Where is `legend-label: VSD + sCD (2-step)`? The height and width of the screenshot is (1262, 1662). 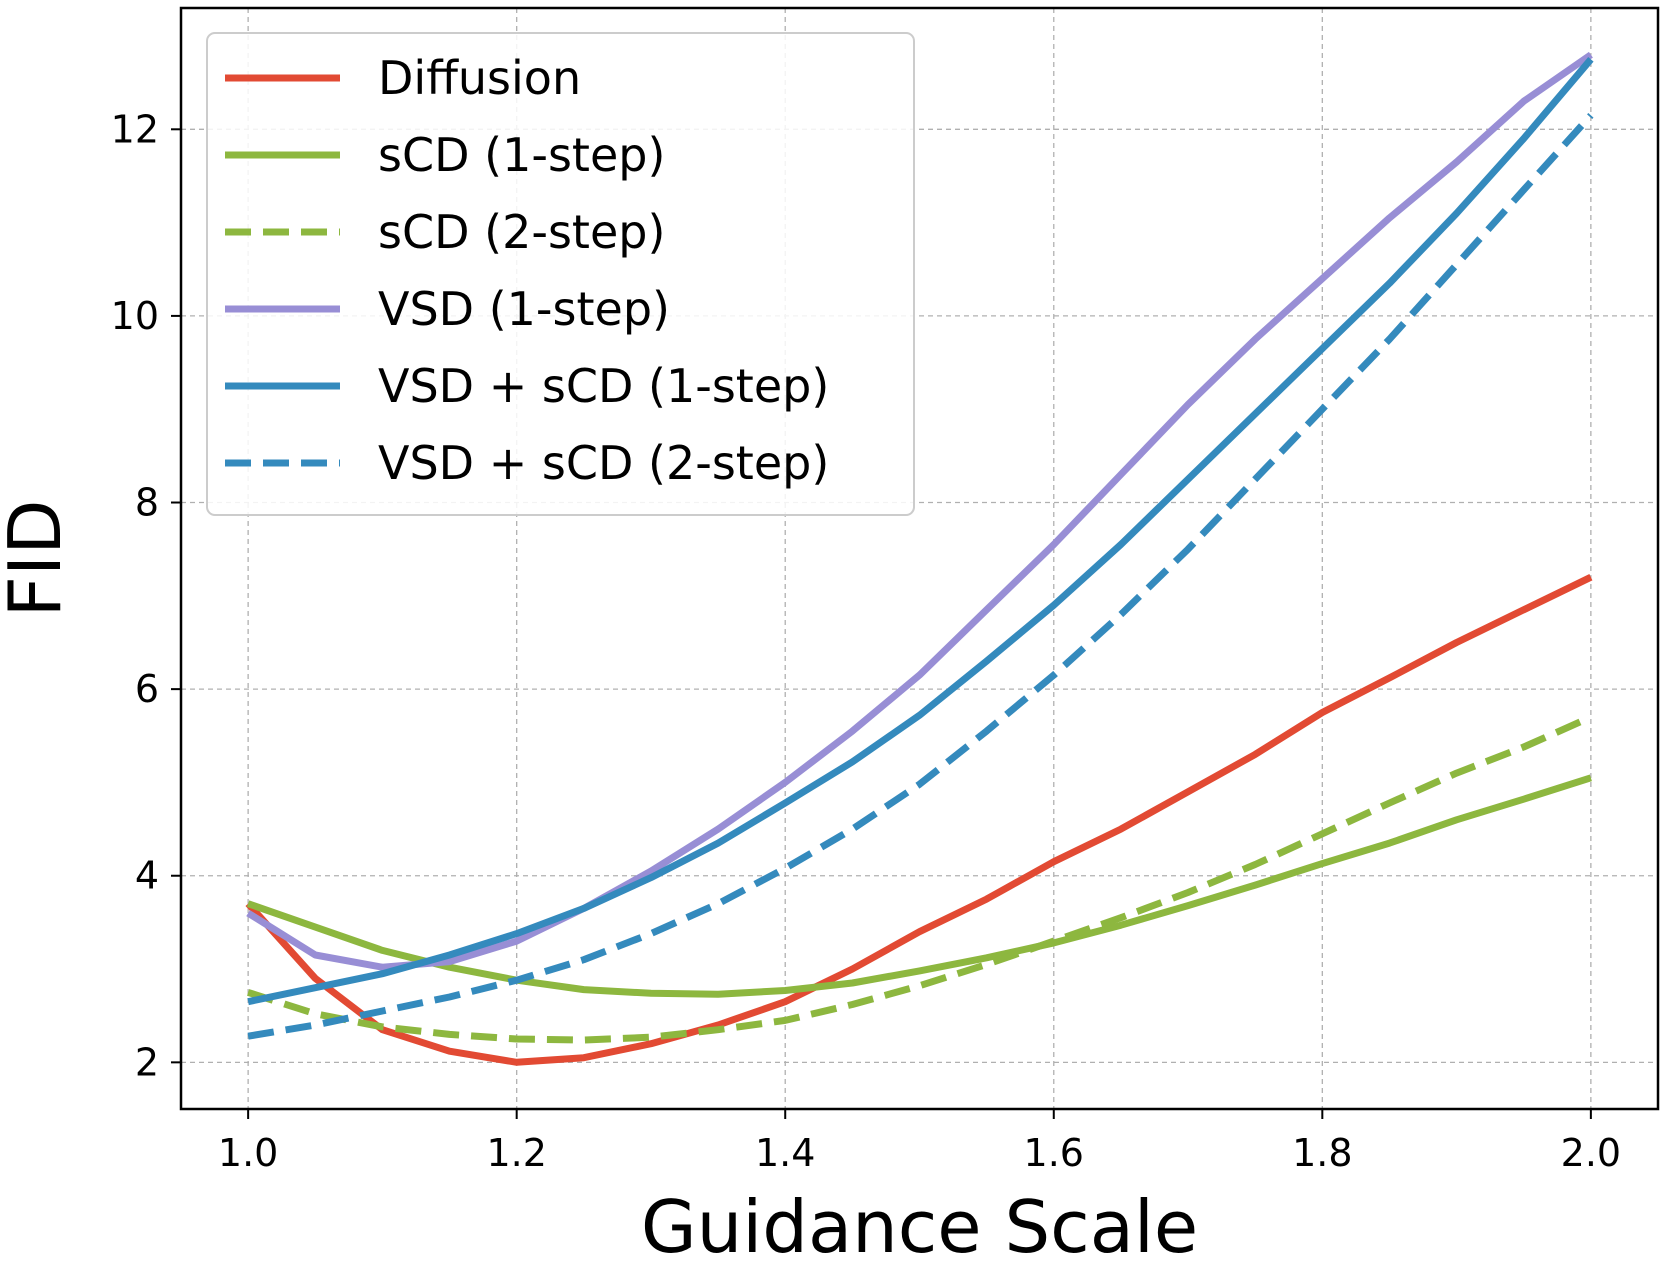 legend-label: VSD + sCD (2-step) is located at coordinates (603, 463).